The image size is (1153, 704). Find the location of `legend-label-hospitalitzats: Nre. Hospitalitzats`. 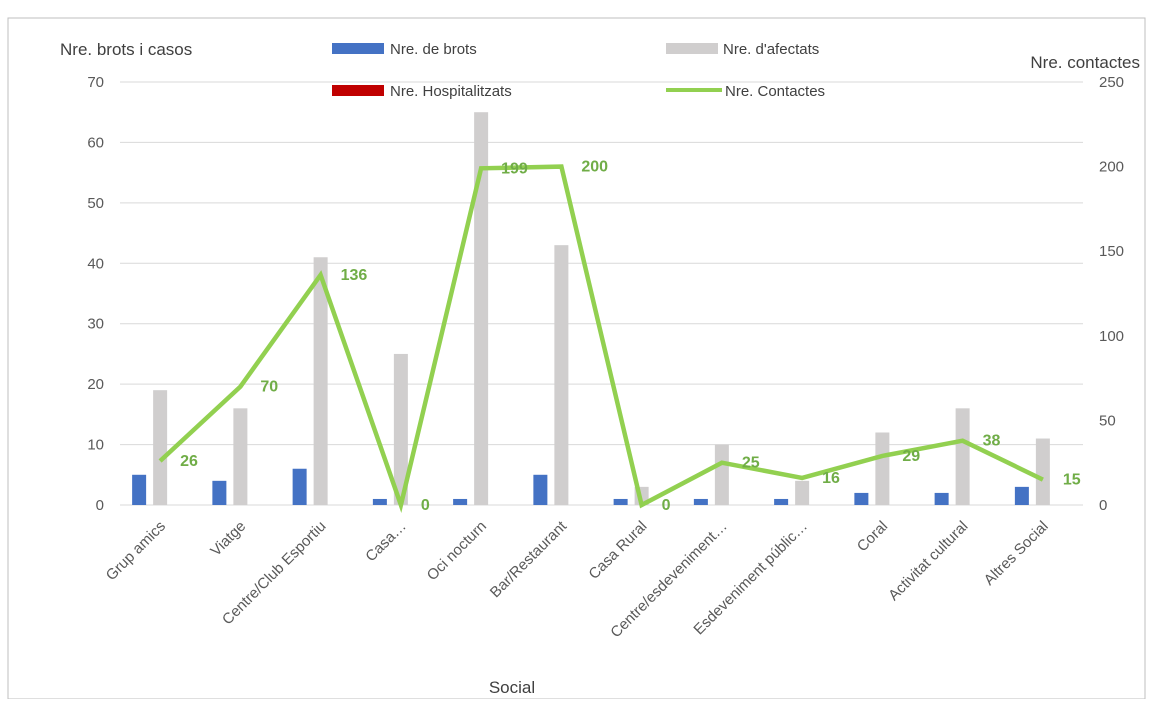

legend-label-hospitalitzats: Nre. Hospitalitzats is located at coordinates (451, 91).